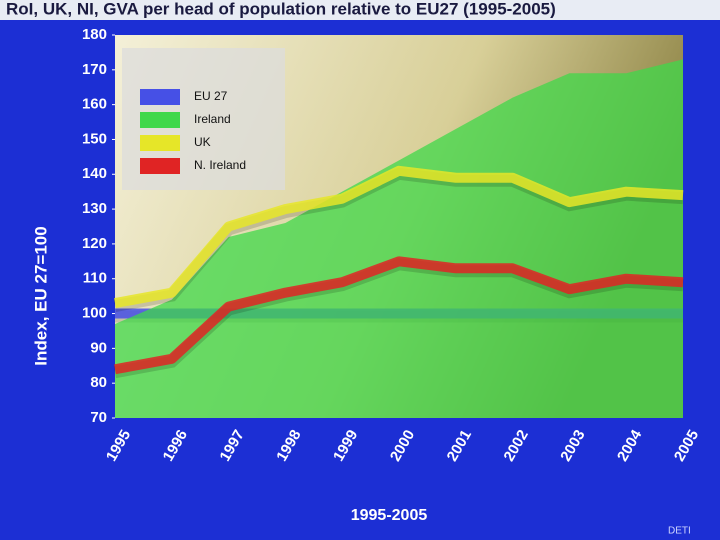 The height and width of the screenshot is (540, 720). Describe the element at coordinates (94, 138) in the screenshot. I see `y-tick-label: 150` at that location.